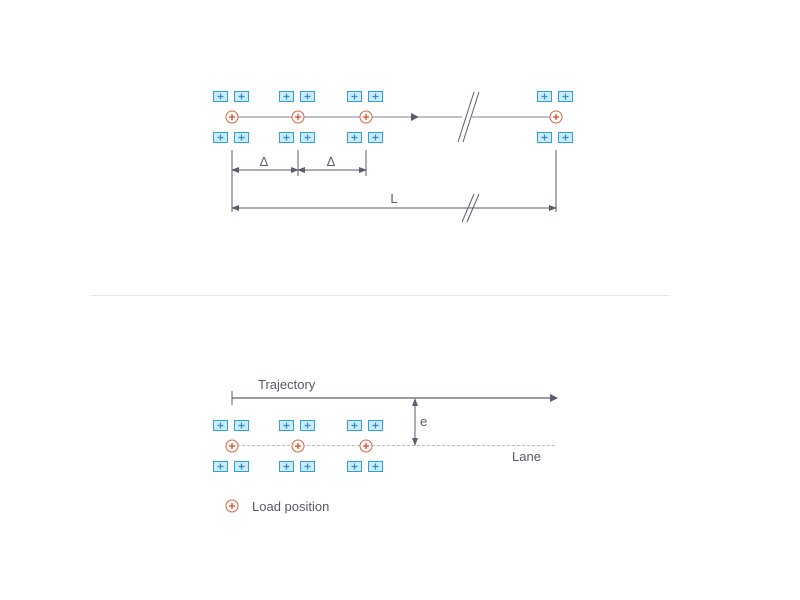 This screenshot has width=800, height=600. Describe the element at coordinates (287, 384) in the screenshot. I see `trajectory-label: Trajectory` at that location.